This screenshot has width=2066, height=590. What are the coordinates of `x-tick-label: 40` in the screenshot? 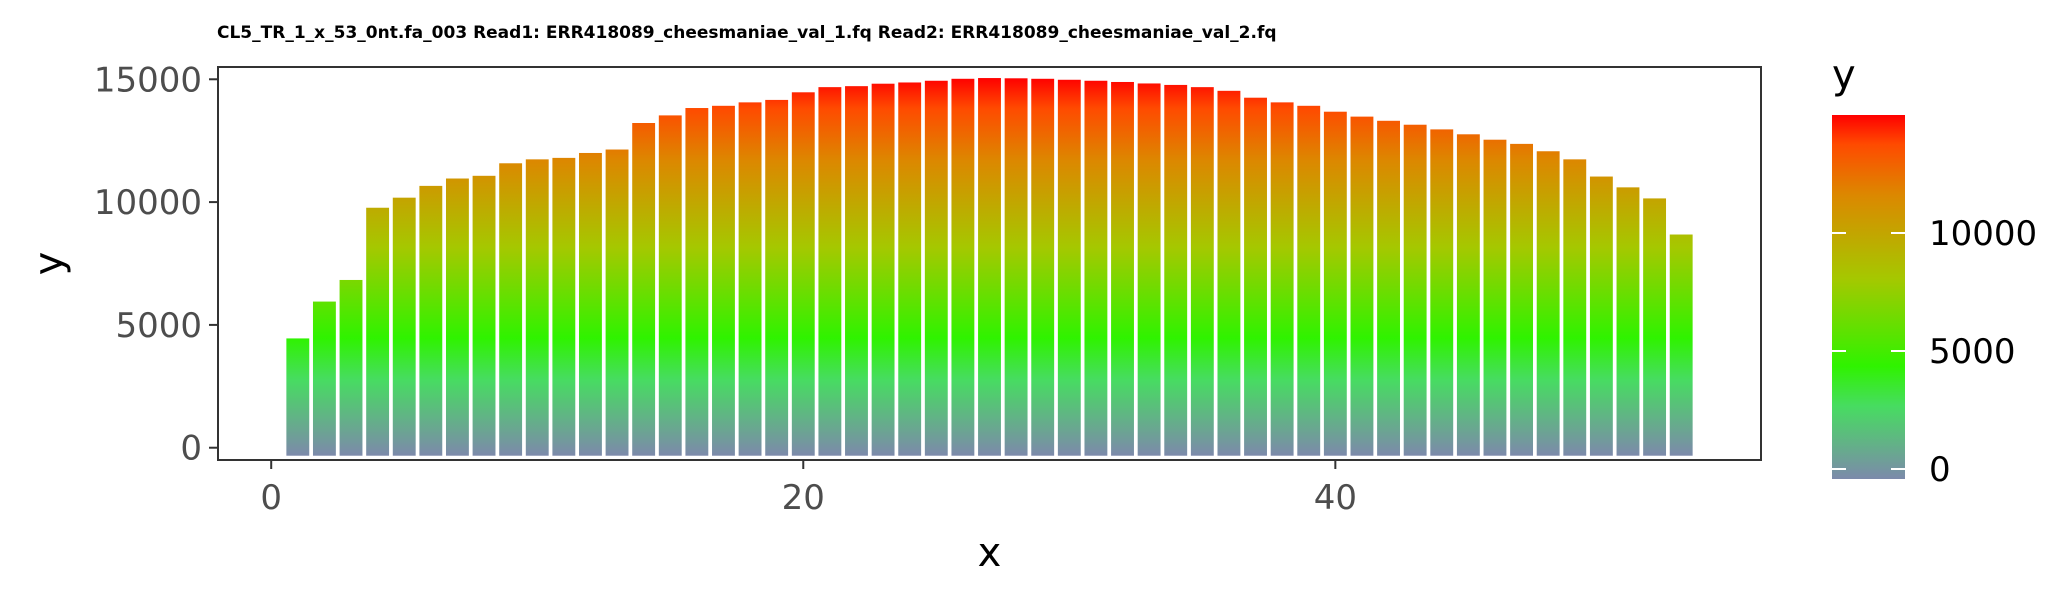 It's located at (1335, 498).